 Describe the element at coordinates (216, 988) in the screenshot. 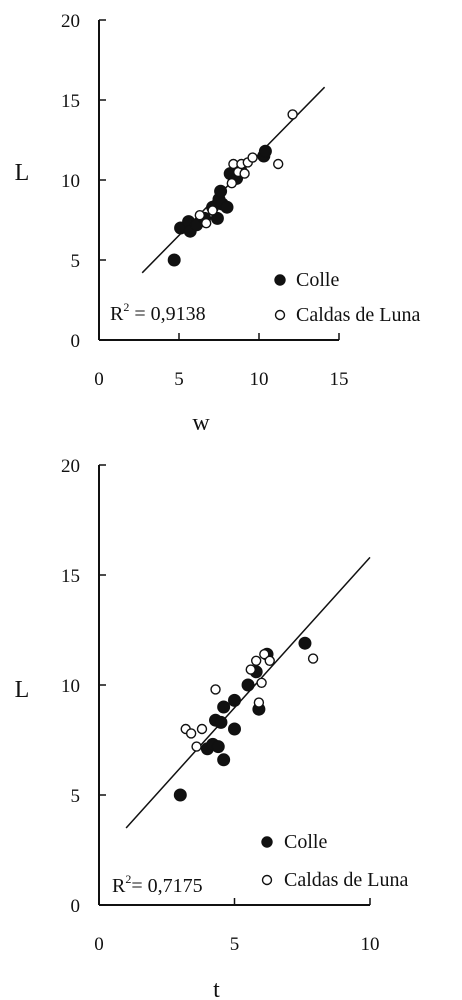

I see `x-axis-label: t` at that location.